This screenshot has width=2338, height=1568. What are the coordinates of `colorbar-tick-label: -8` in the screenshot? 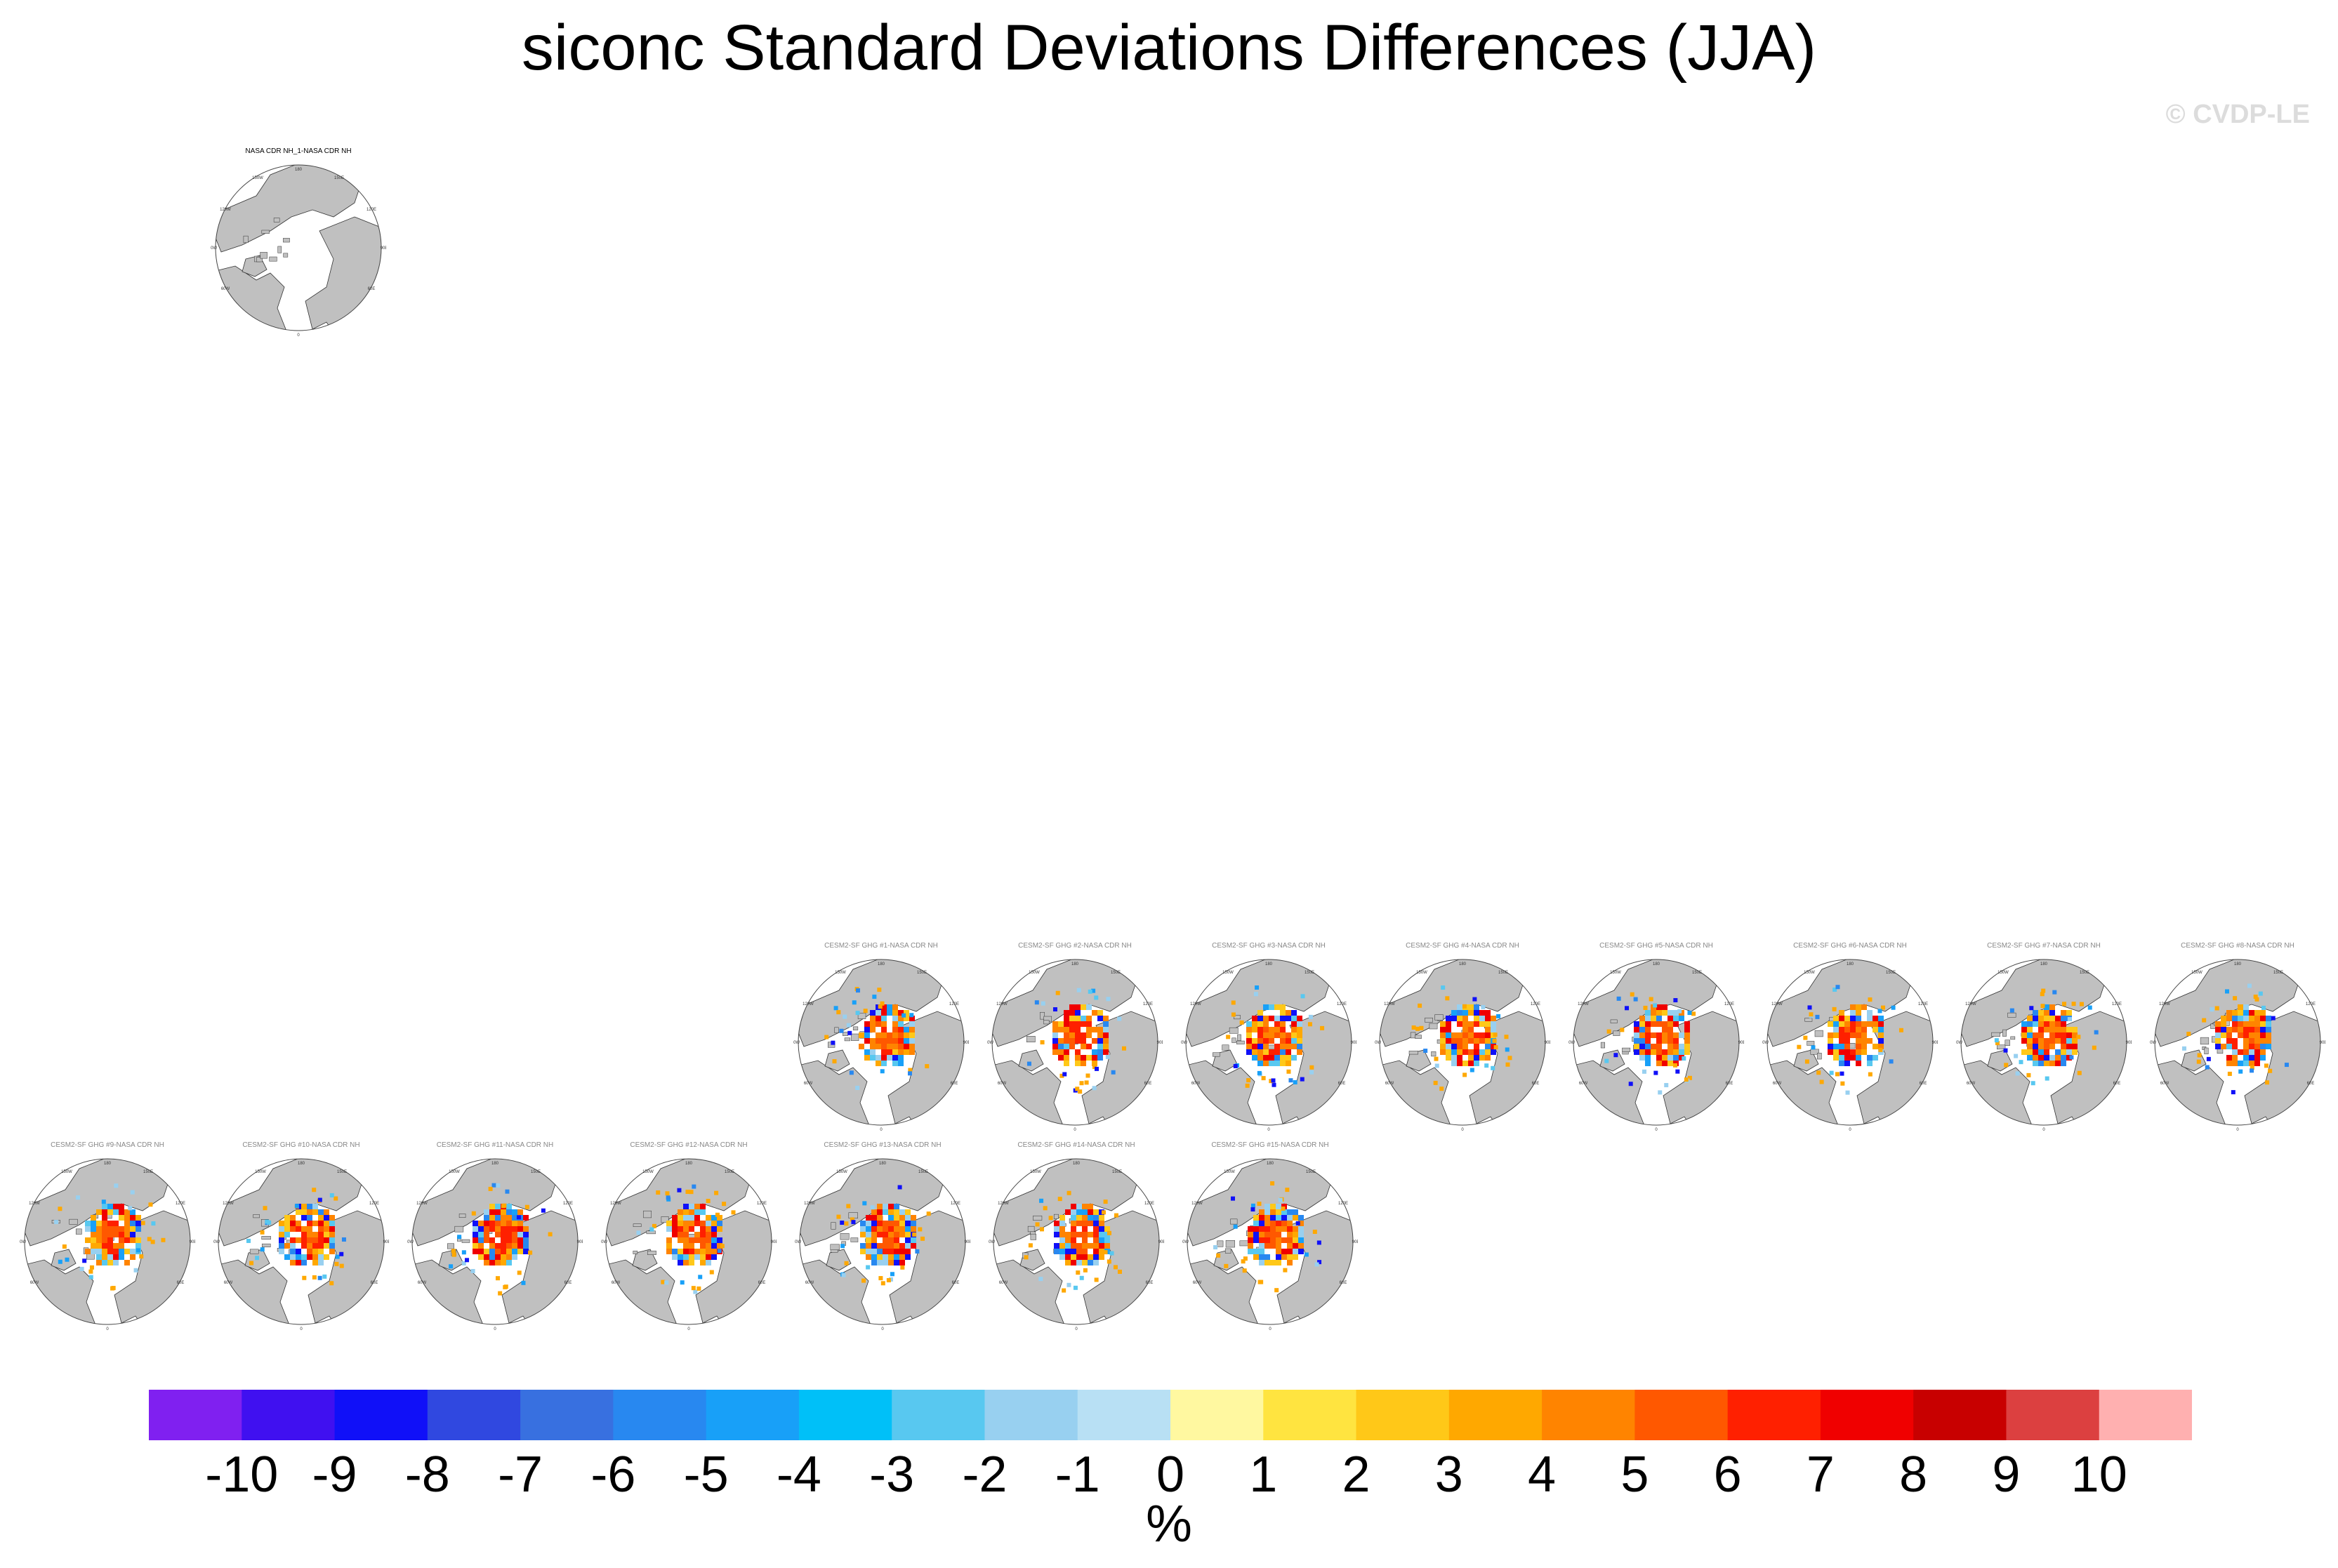 It's located at (427, 1475).